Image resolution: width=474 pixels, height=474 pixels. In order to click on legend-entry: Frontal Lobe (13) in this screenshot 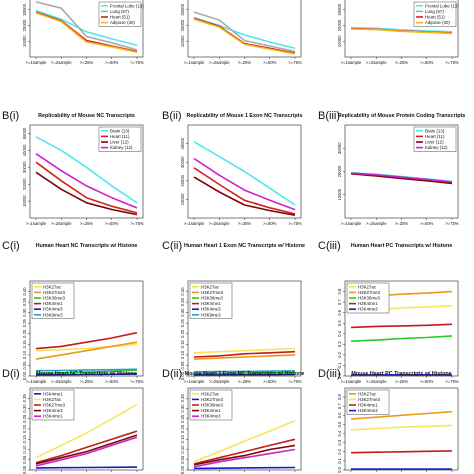, I will do `click(442, 5)`.